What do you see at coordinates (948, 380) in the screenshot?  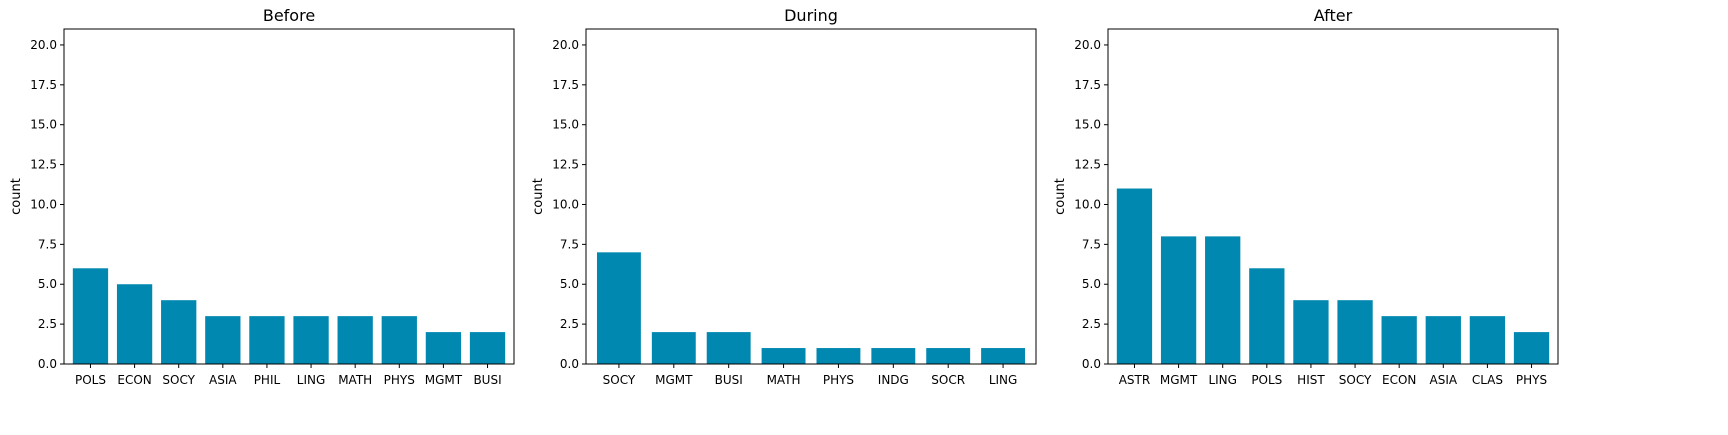 I see `x-tick-label: SOCR` at bounding box center [948, 380].